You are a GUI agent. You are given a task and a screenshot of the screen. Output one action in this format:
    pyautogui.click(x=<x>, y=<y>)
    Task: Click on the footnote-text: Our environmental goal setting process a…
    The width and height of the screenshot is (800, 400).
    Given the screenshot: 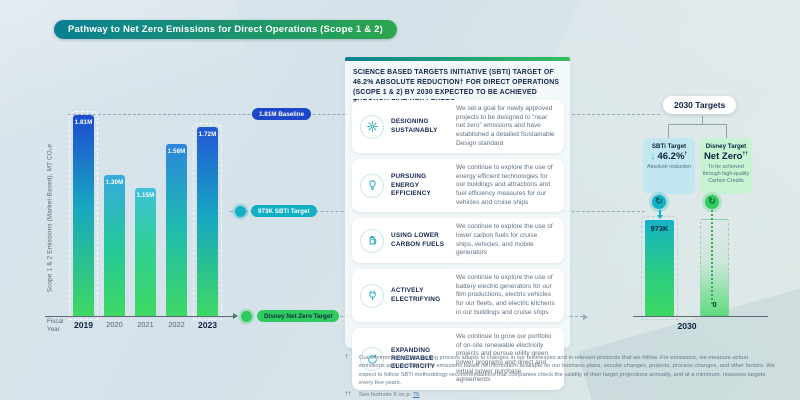 What is the action you would take?
    pyautogui.click(x=567, y=371)
    